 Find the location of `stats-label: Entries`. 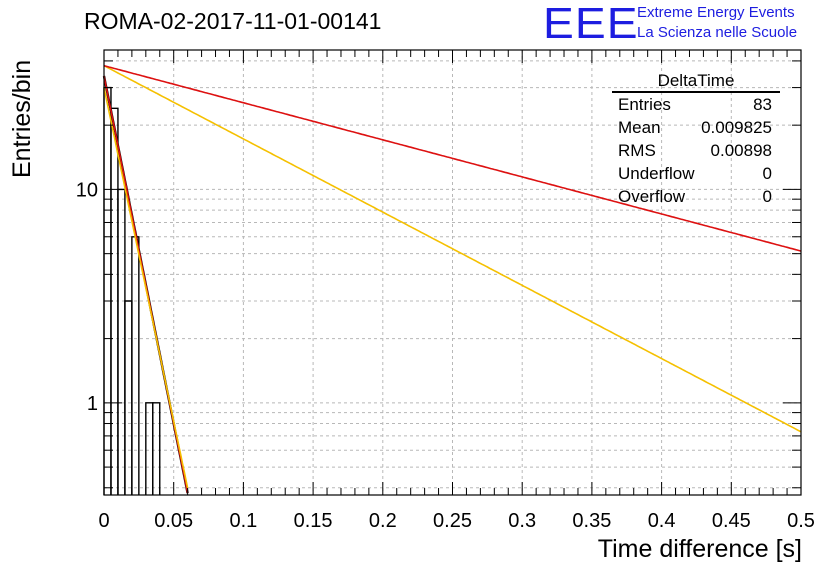

stats-label: Entries is located at coordinates (644, 104).